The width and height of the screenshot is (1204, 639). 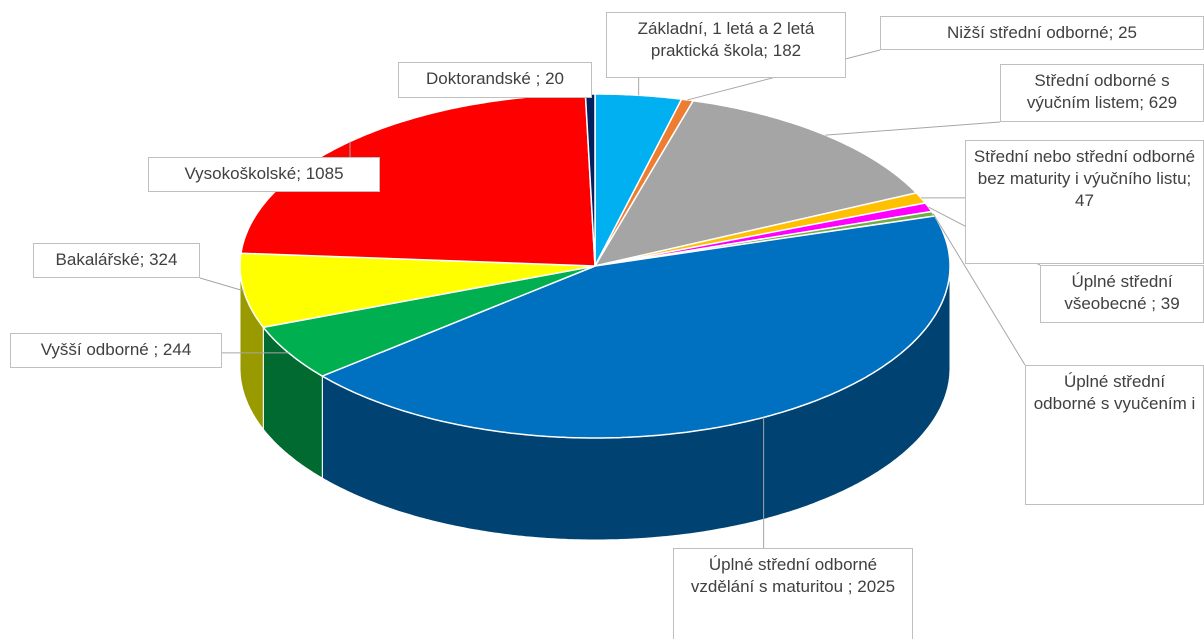 I want to click on label-value: 1085, so click(x=324, y=173).